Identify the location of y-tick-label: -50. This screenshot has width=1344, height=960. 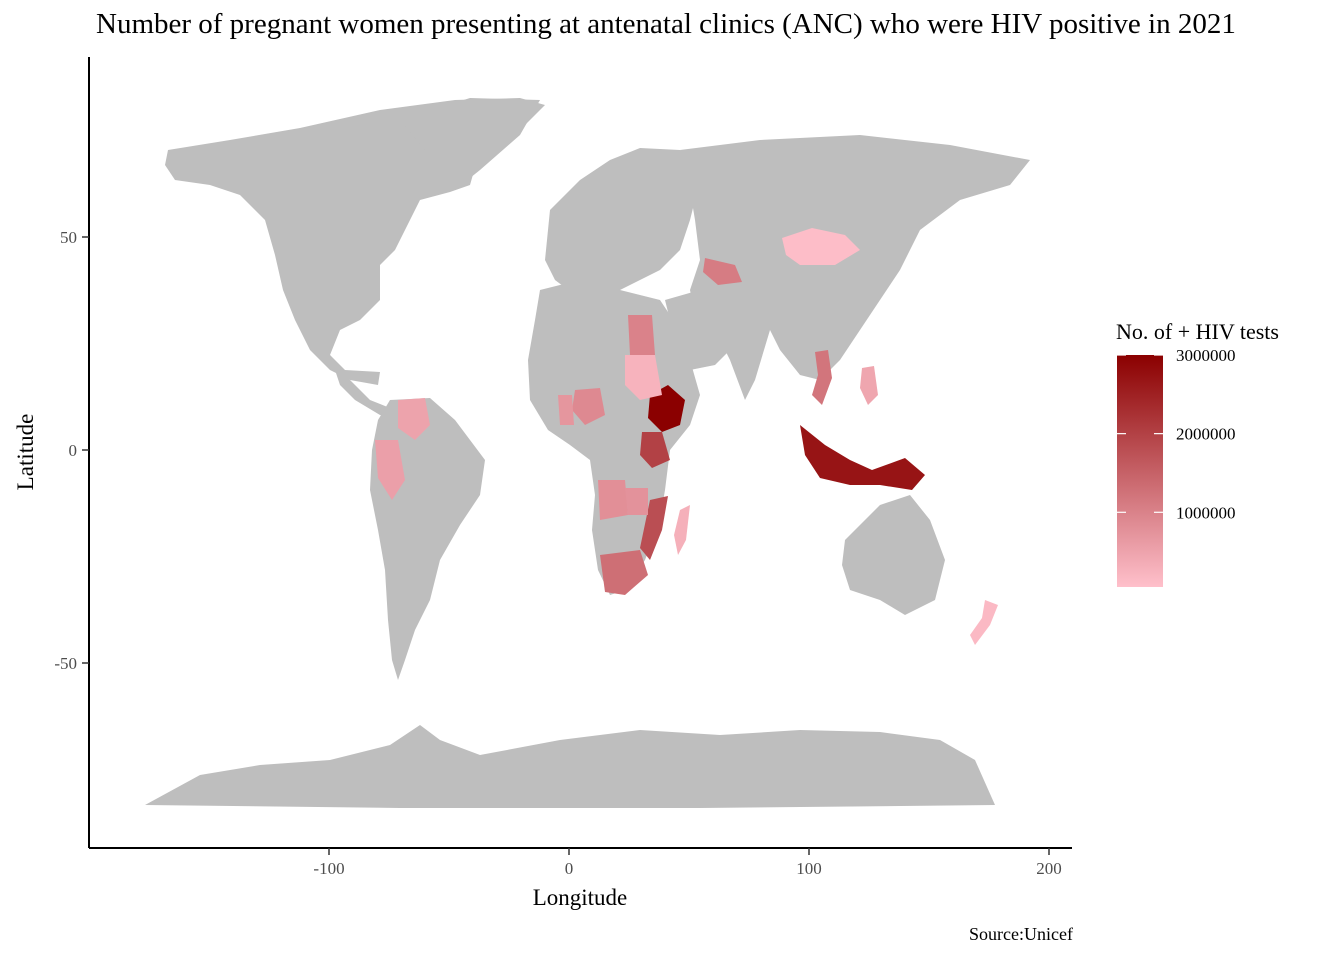
(65, 663).